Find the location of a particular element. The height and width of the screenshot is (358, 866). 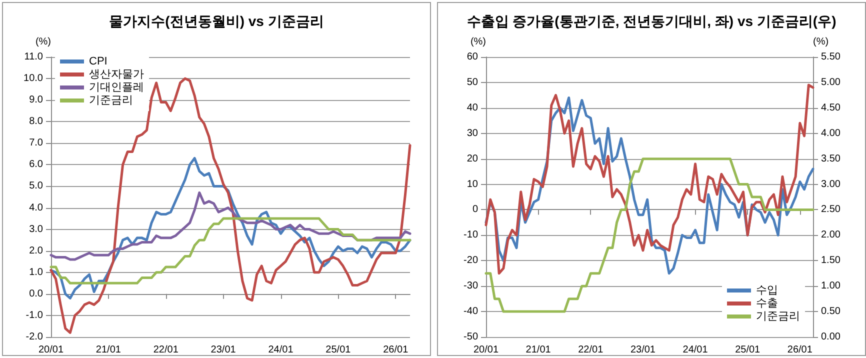

y-tick-label: 9.0 is located at coordinates (36, 100).